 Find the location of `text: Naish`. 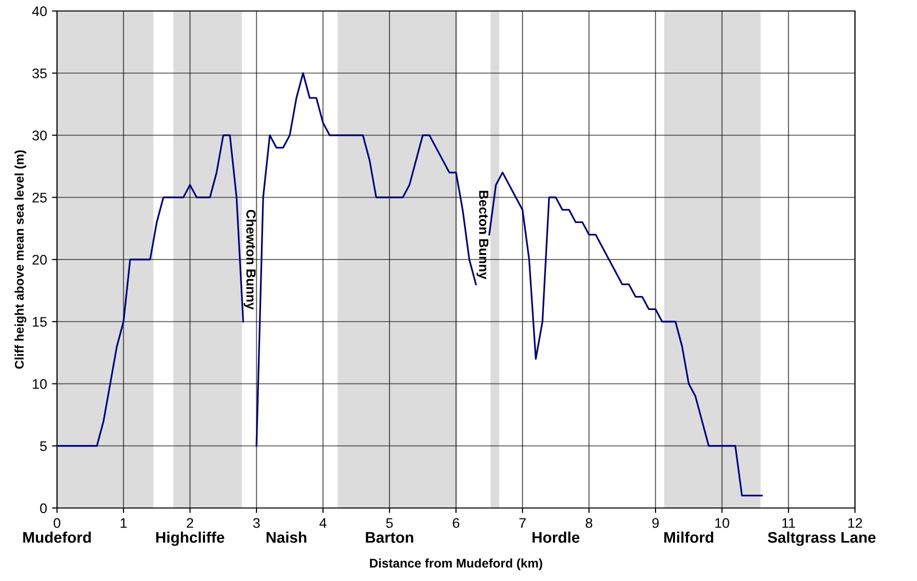

text: Naish is located at coordinates (286, 537).